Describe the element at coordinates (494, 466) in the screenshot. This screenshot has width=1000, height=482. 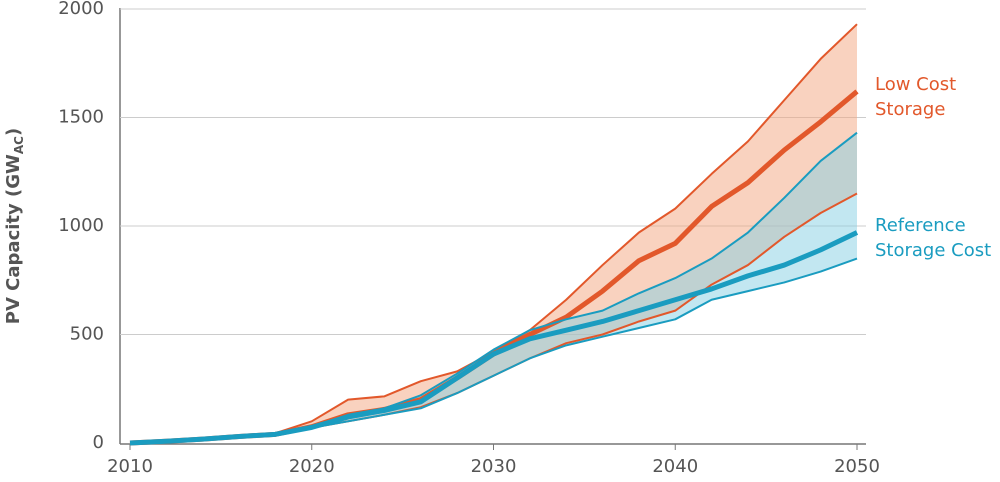
I see `x-tick-label: 2030` at that location.